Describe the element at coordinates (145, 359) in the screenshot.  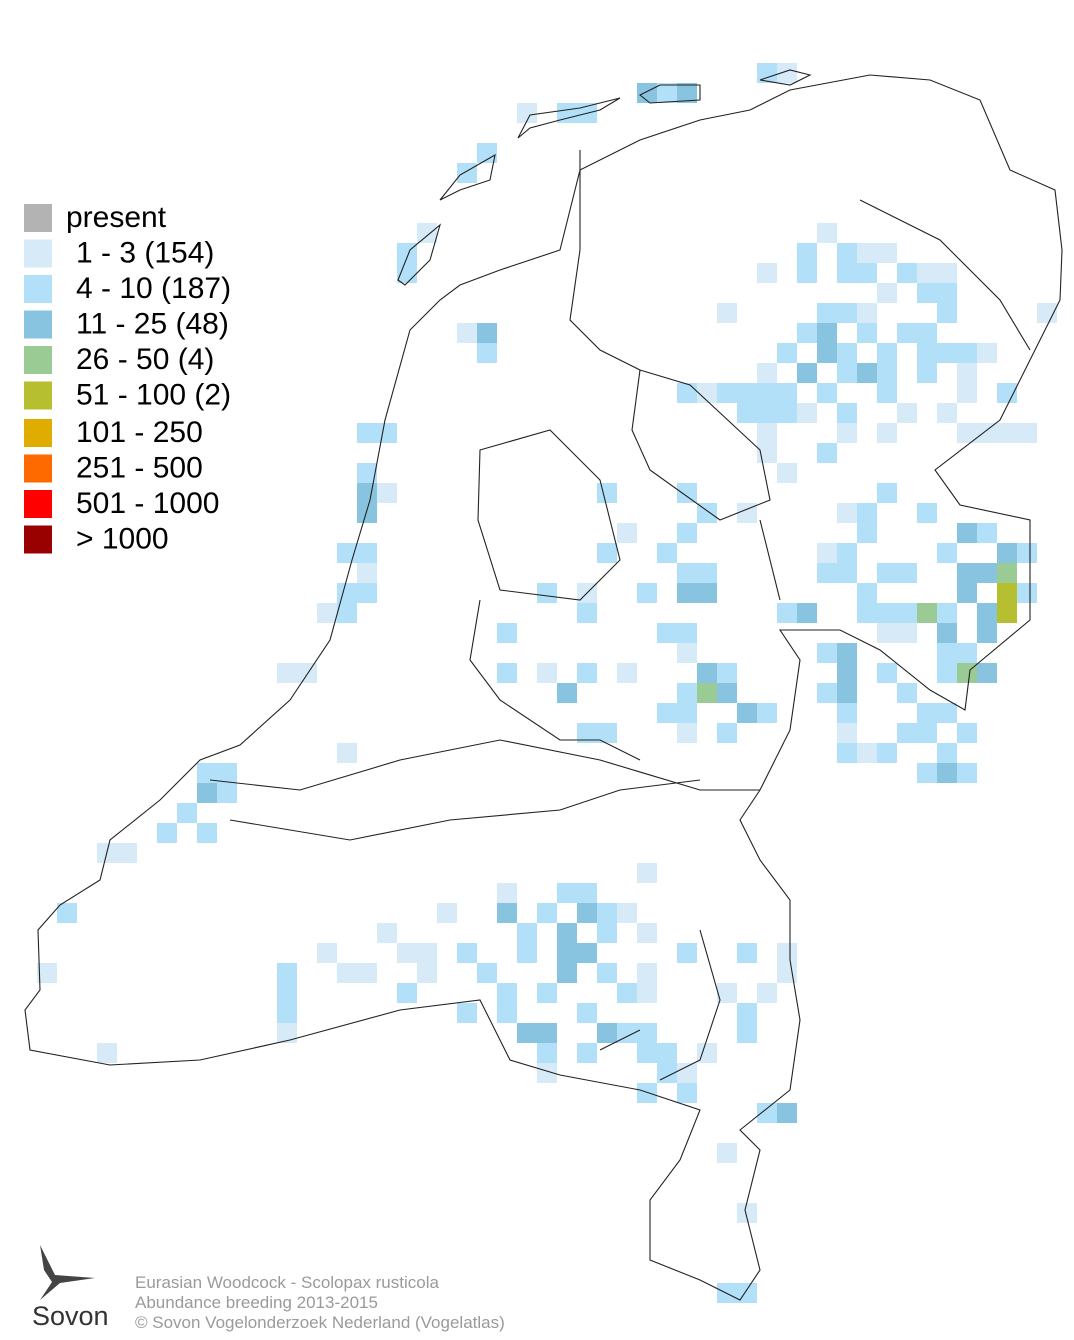
I see `legend-label: 26 - 50 (4)` at that location.